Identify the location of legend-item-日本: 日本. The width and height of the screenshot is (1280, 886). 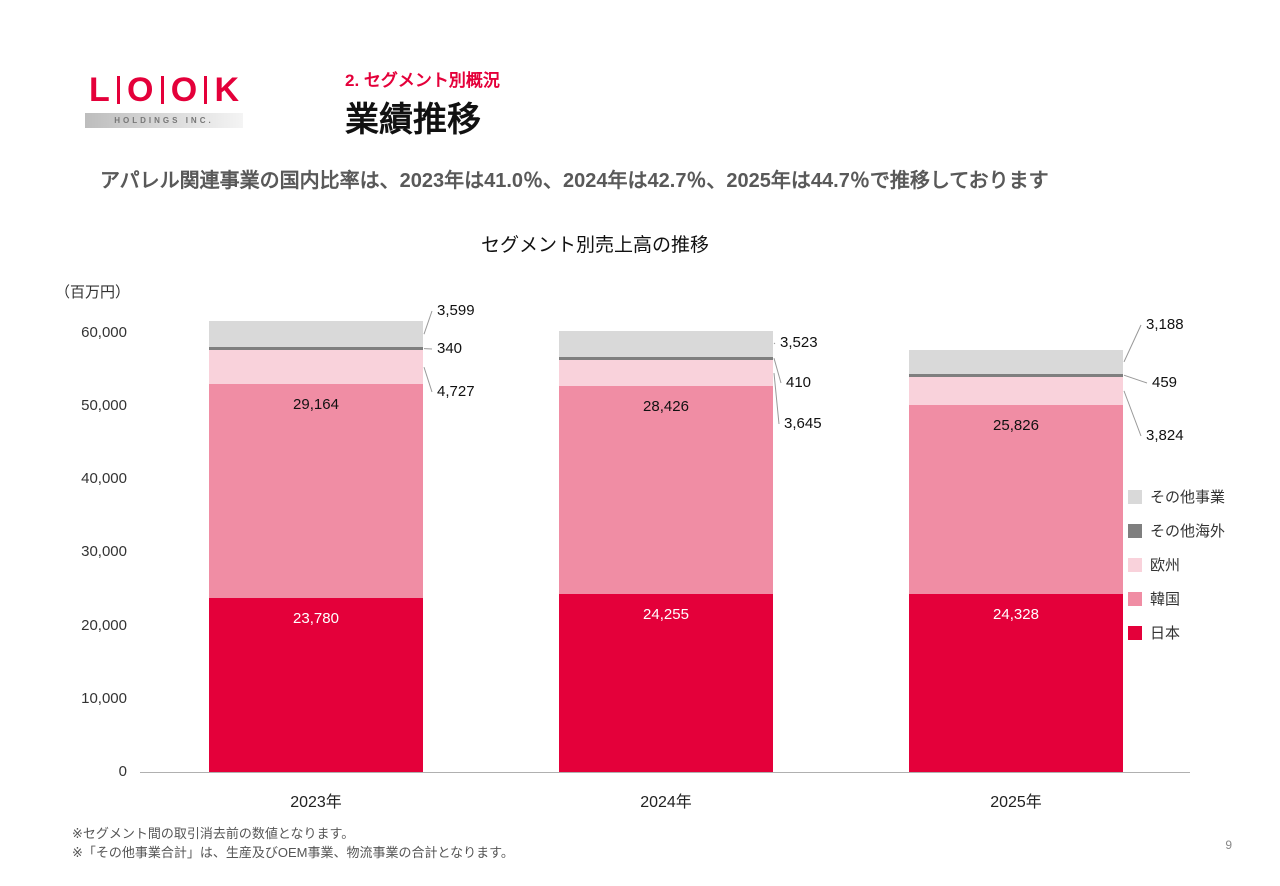
(1154, 632).